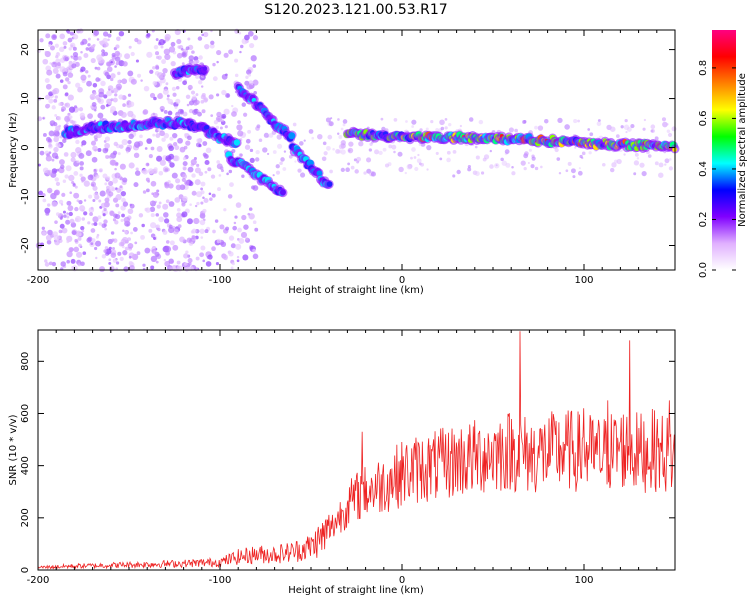 The image size is (750, 604). I want to click on colorbar-ticks: 0.0 0.2 0.4 0.6 0.8, so click(717, 169).